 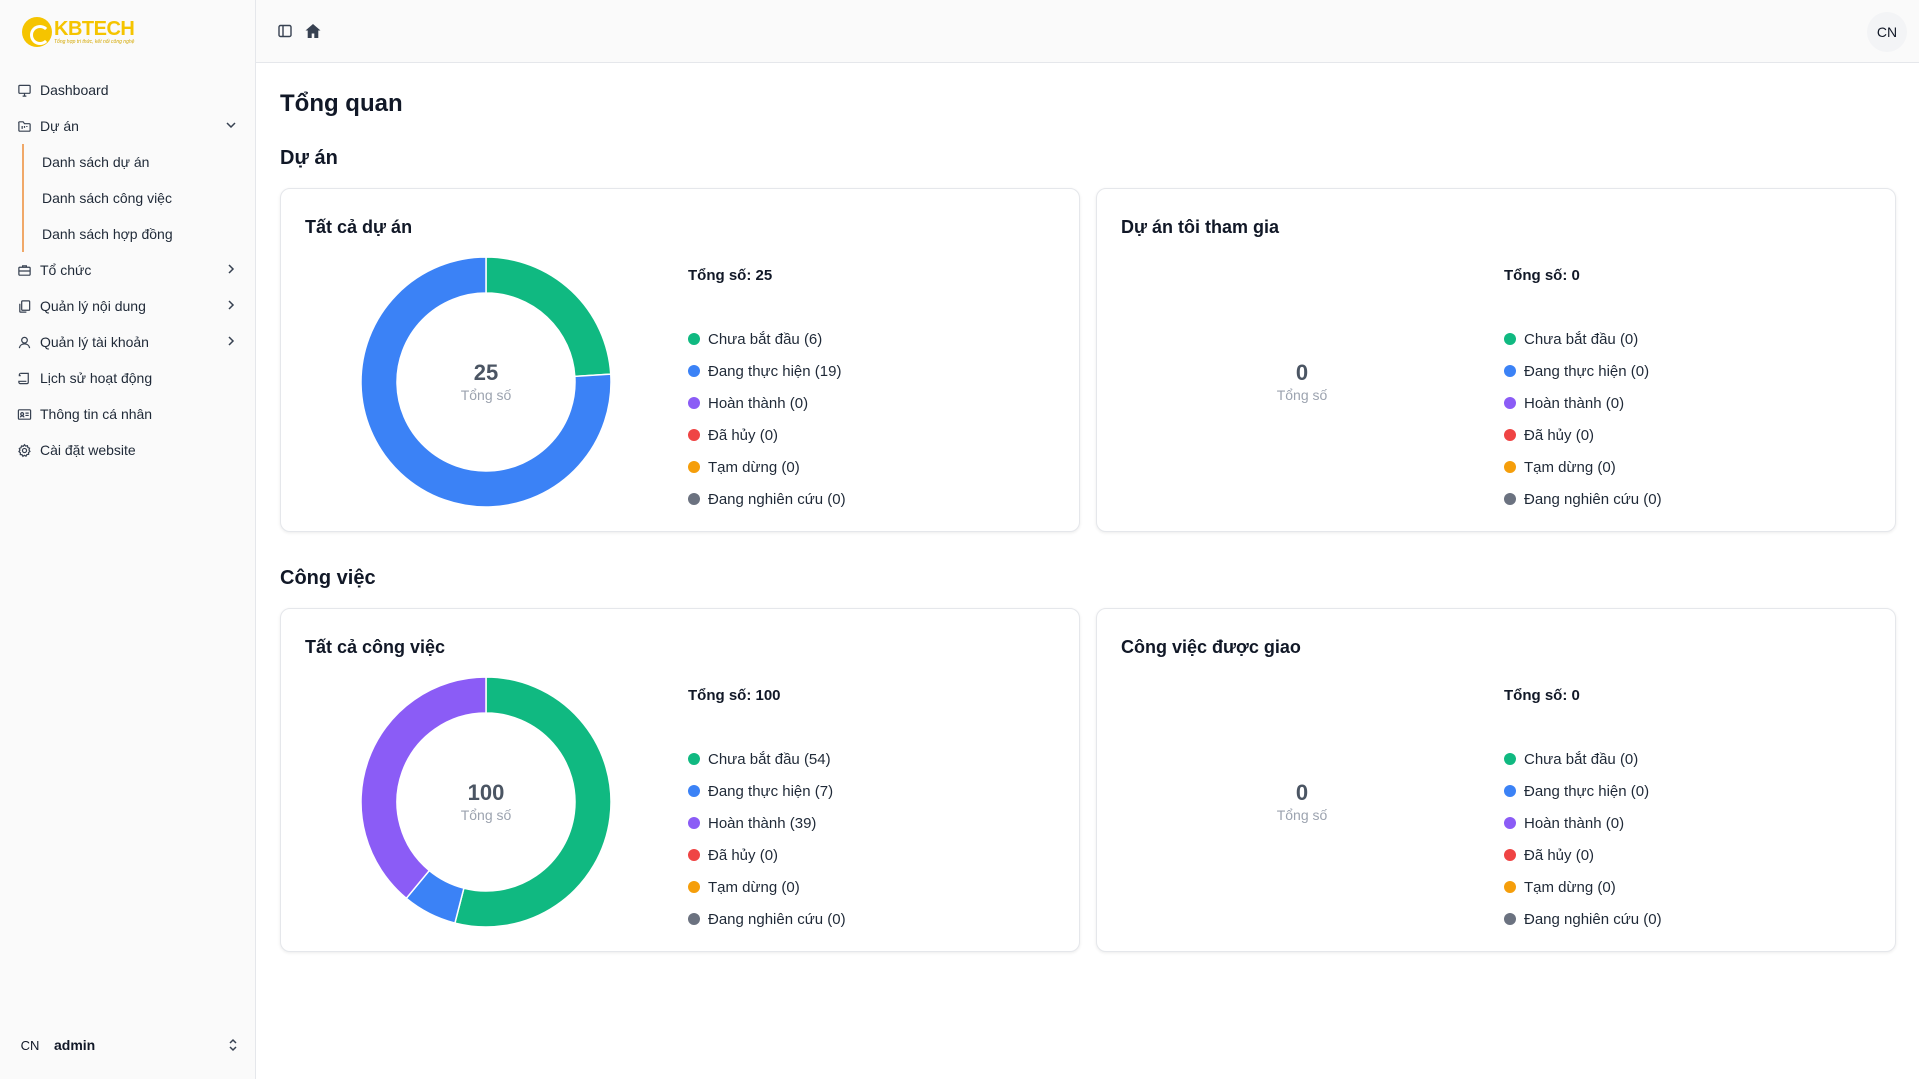 I want to click on legend-item: Hoàn thành (39), so click(x=767, y=823).